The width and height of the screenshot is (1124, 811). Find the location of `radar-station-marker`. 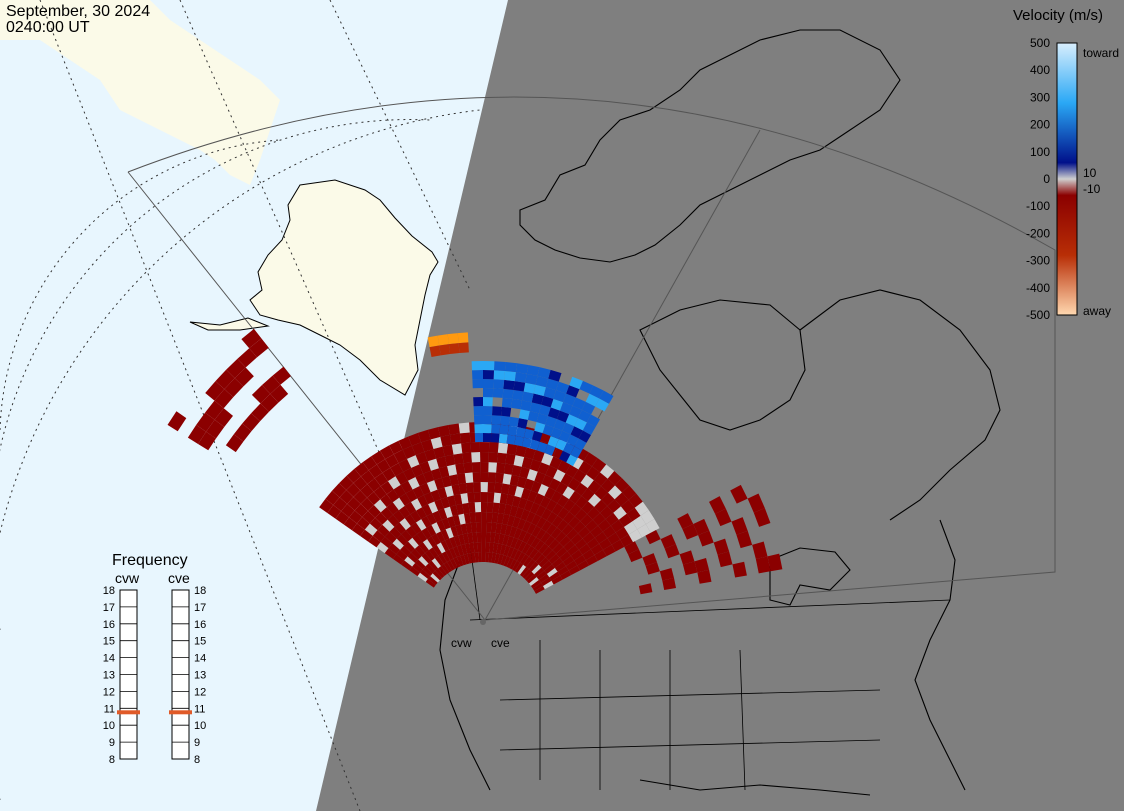

radar-station-marker is located at coordinates (483, 622).